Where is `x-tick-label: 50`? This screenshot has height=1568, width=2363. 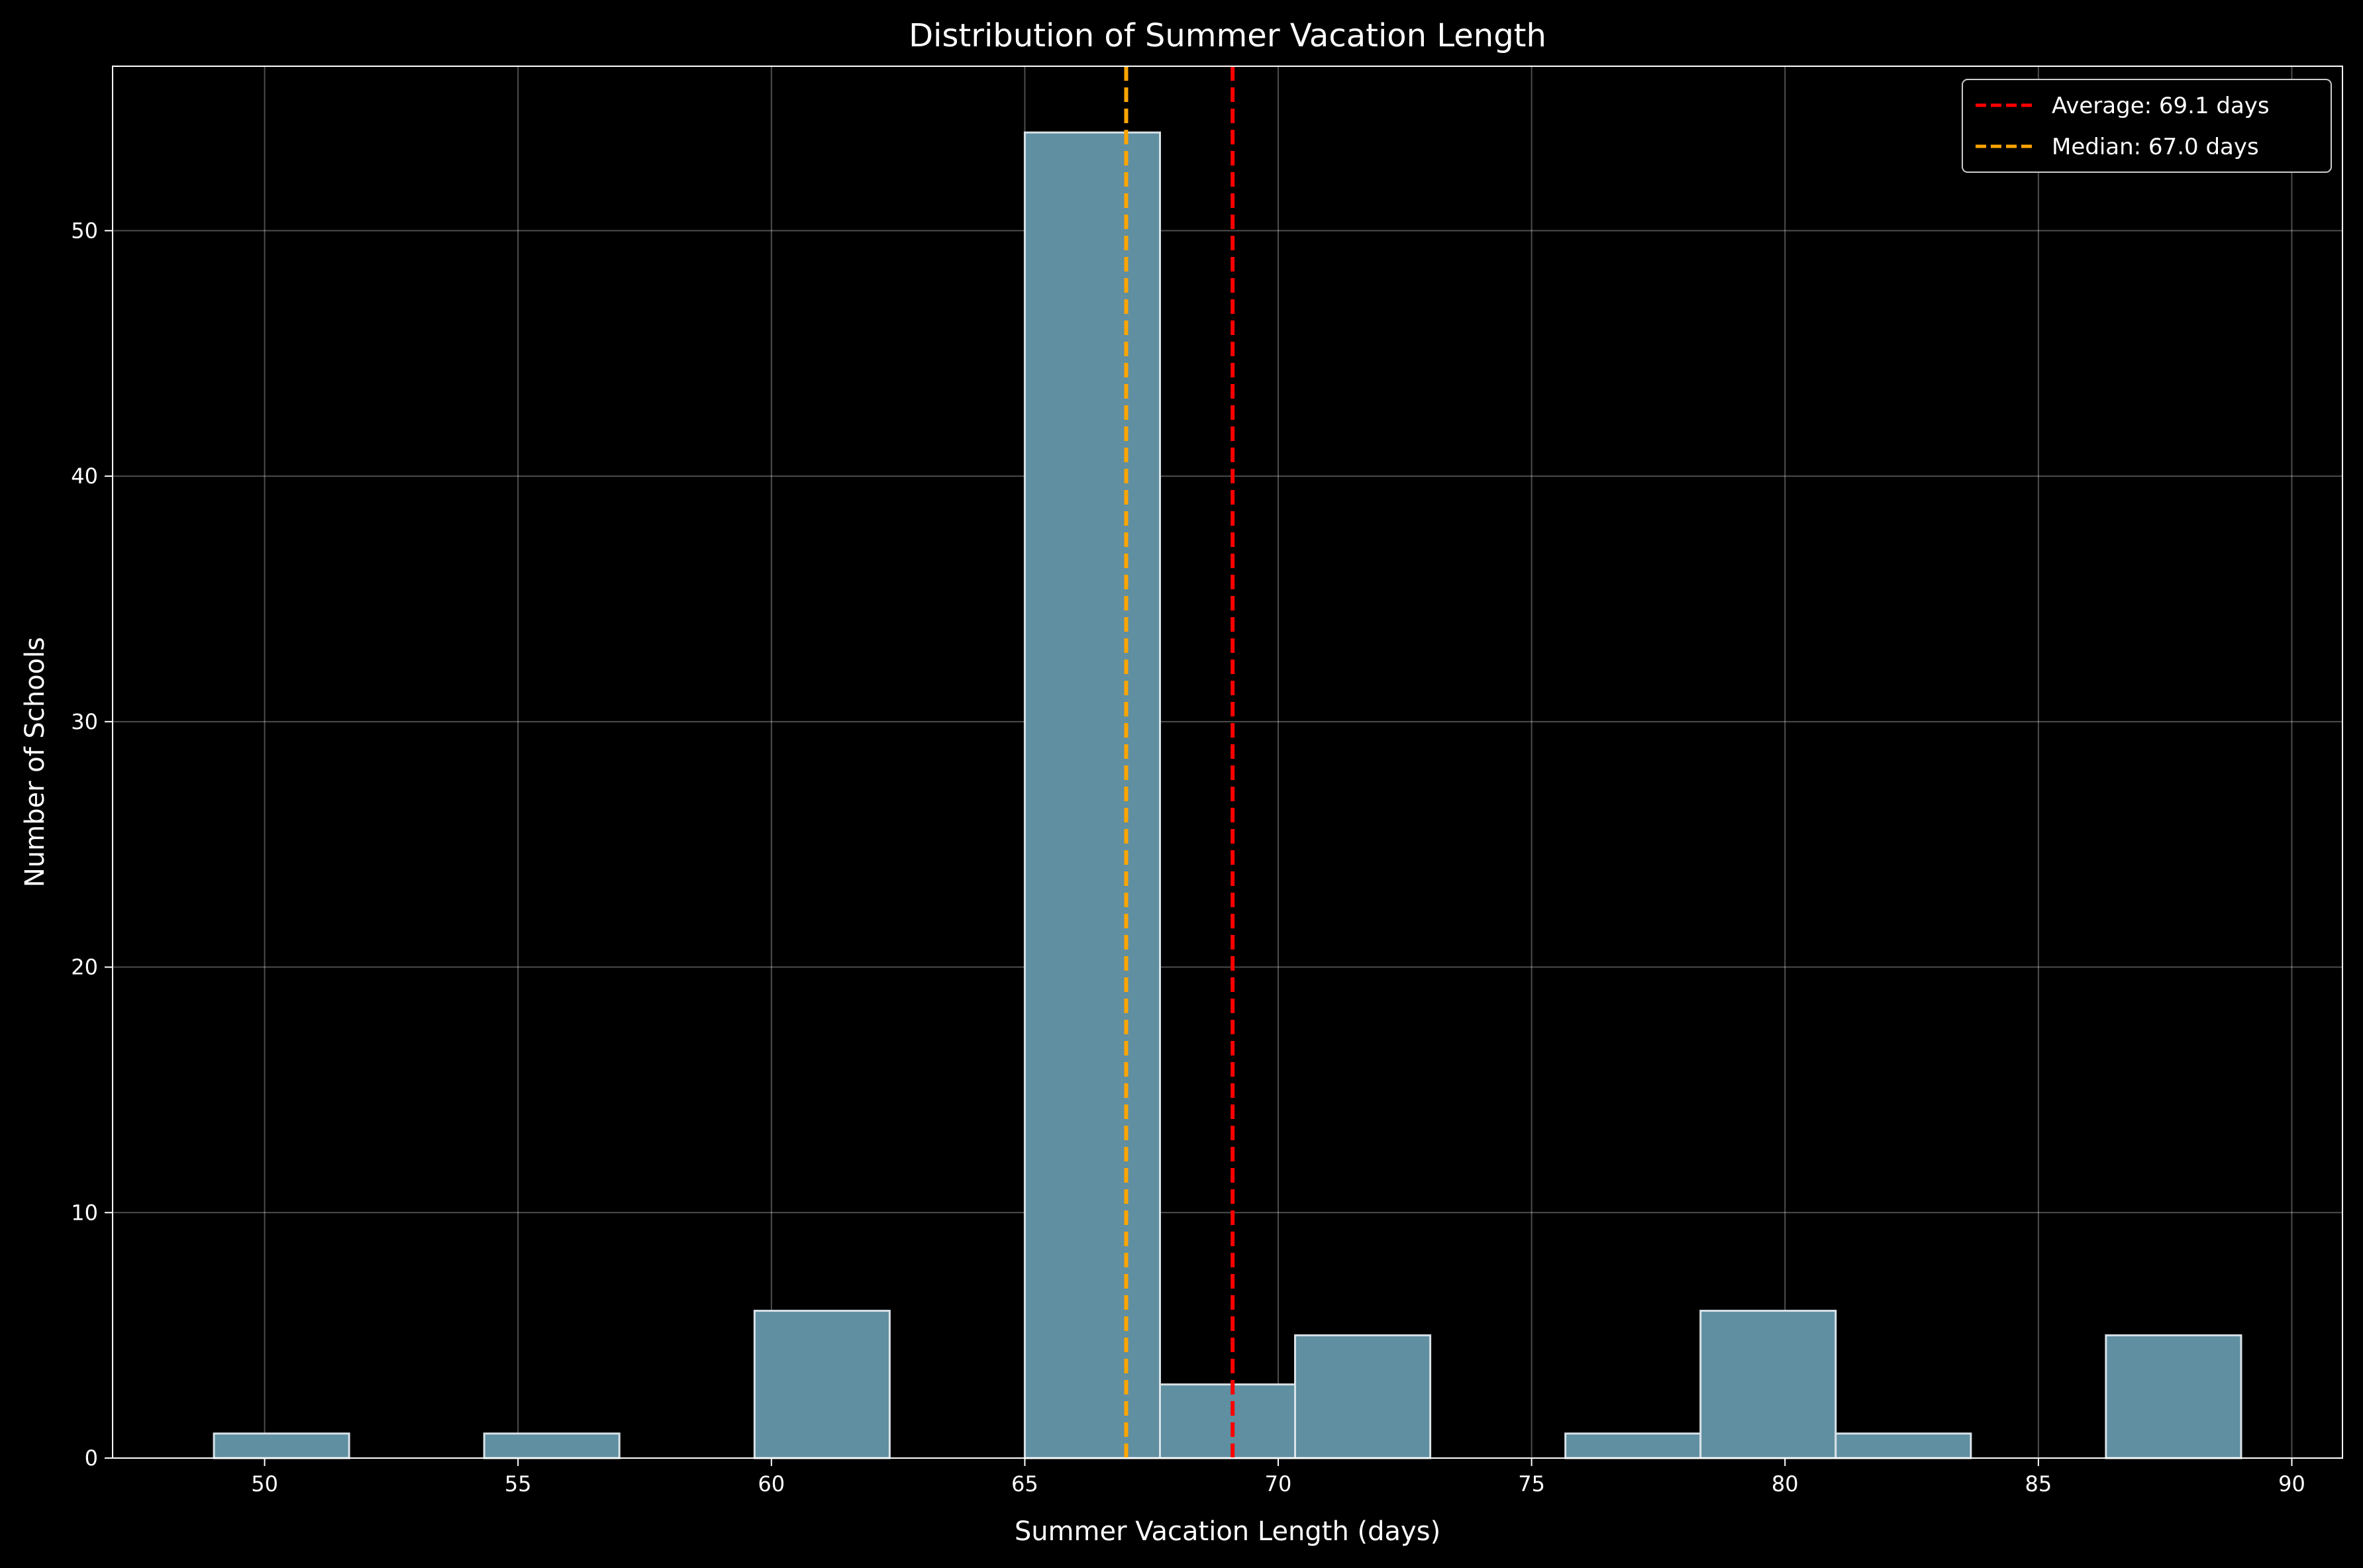 x-tick-label: 50 is located at coordinates (264, 1483).